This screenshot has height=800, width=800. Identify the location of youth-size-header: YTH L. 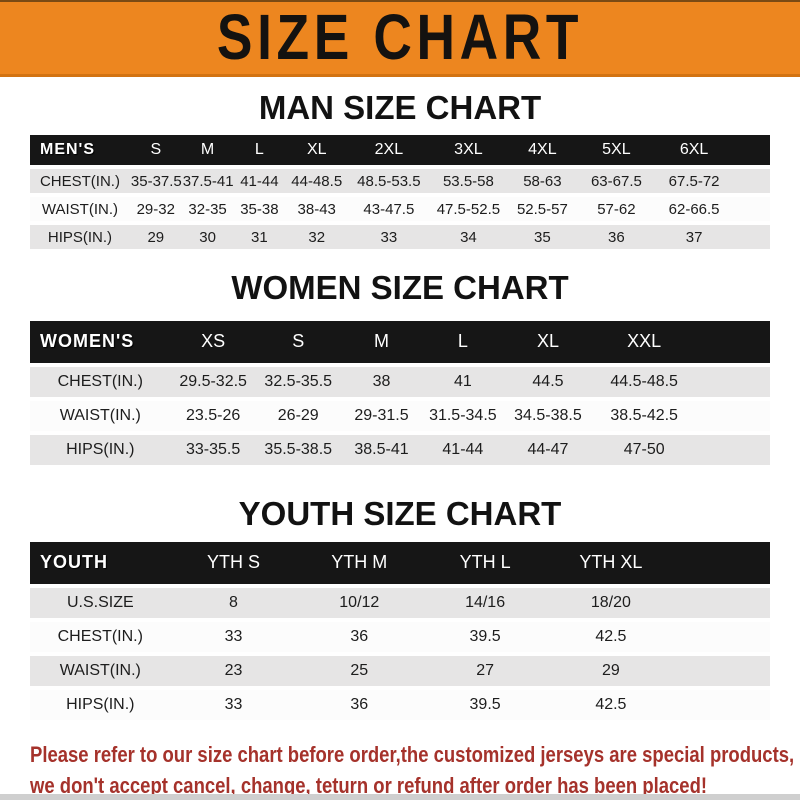
(485, 562).